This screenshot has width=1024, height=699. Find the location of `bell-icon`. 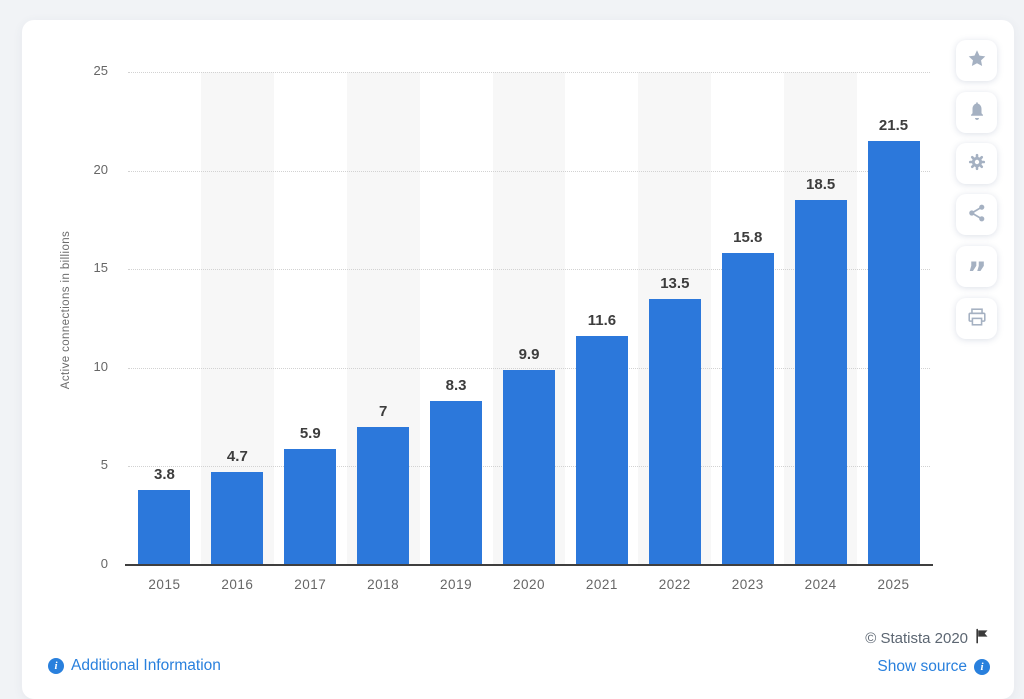

bell-icon is located at coordinates (977, 112).